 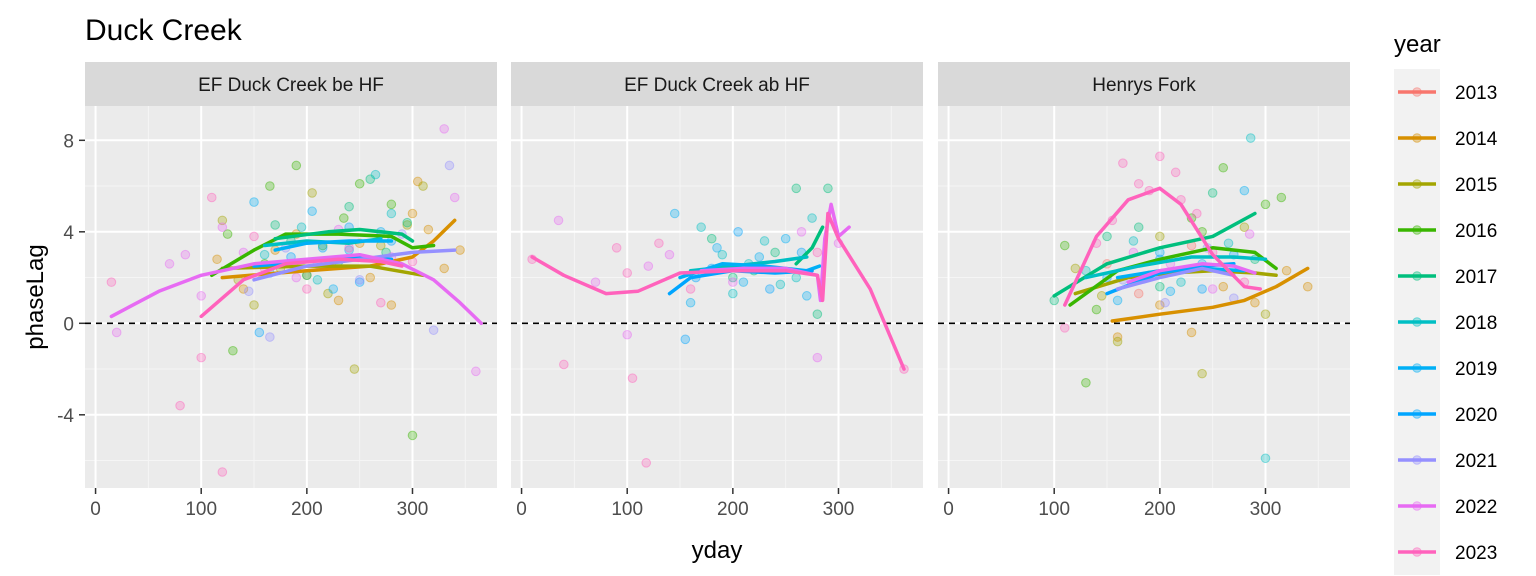 I want to click on x-axes: 0 100 200 300 0 100 200 300 0 100 200 300, so click(x=685, y=504).